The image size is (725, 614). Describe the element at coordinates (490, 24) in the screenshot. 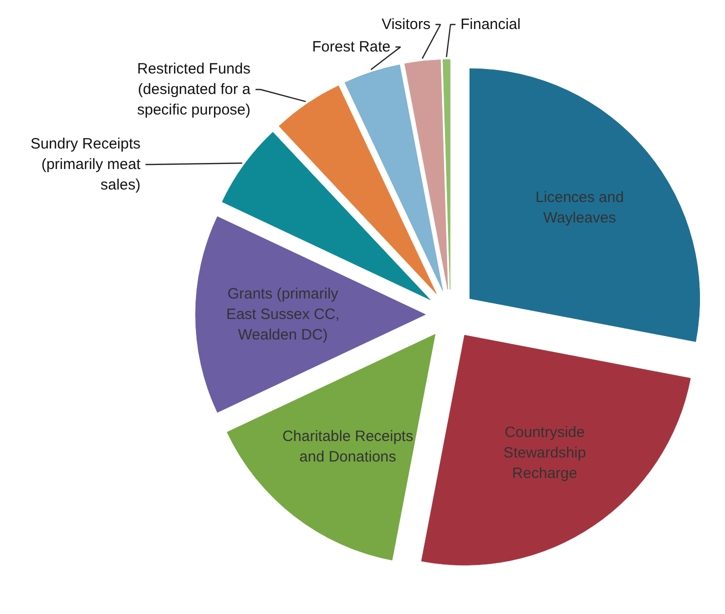

I see `slice-label: Financial` at that location.